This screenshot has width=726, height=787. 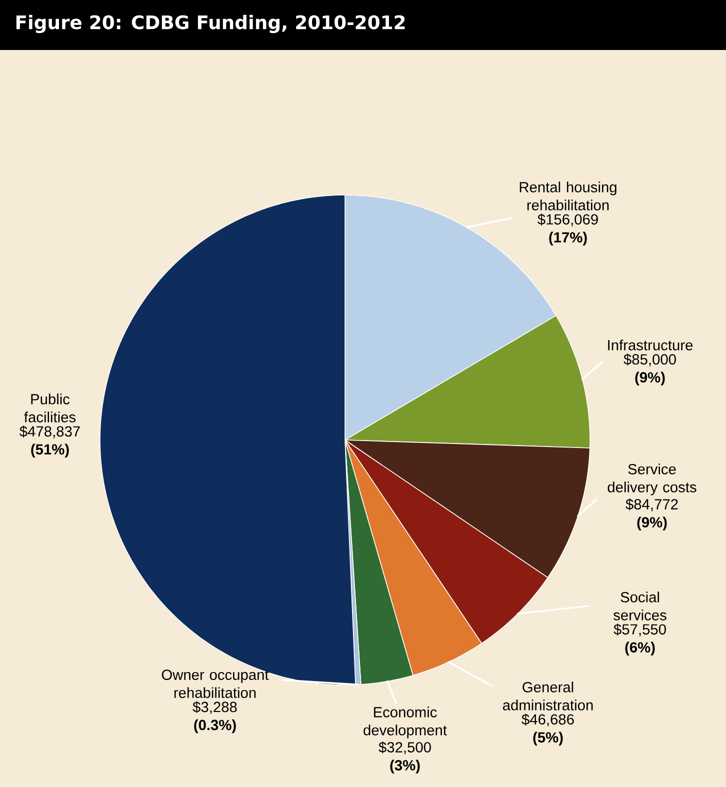 What do you see at coordinates (214, 717) in the screenshot?
I see `data-label: $3,288 (0.3%)` at bounding box center [214, 717].